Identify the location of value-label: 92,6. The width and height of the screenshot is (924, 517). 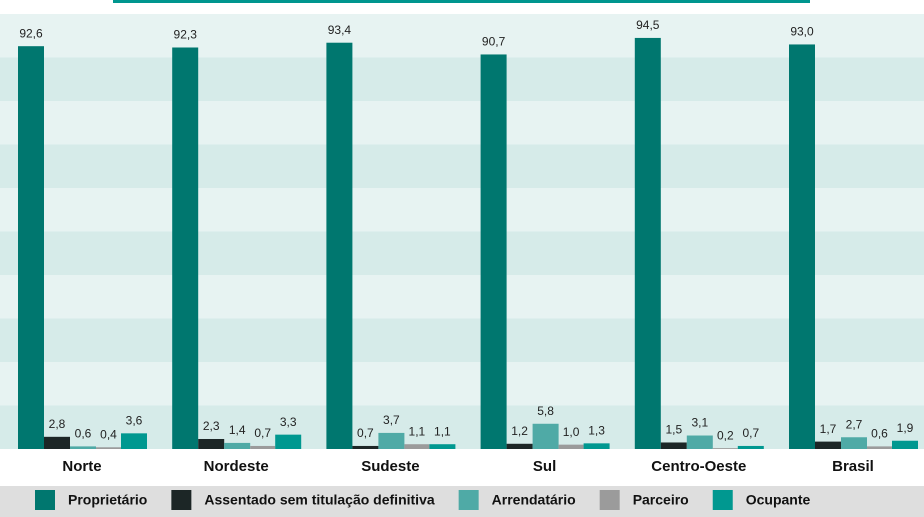
(31, 33).